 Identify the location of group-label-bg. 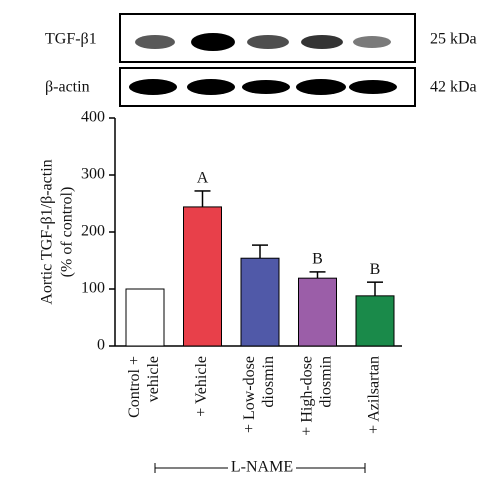
(262, 468).